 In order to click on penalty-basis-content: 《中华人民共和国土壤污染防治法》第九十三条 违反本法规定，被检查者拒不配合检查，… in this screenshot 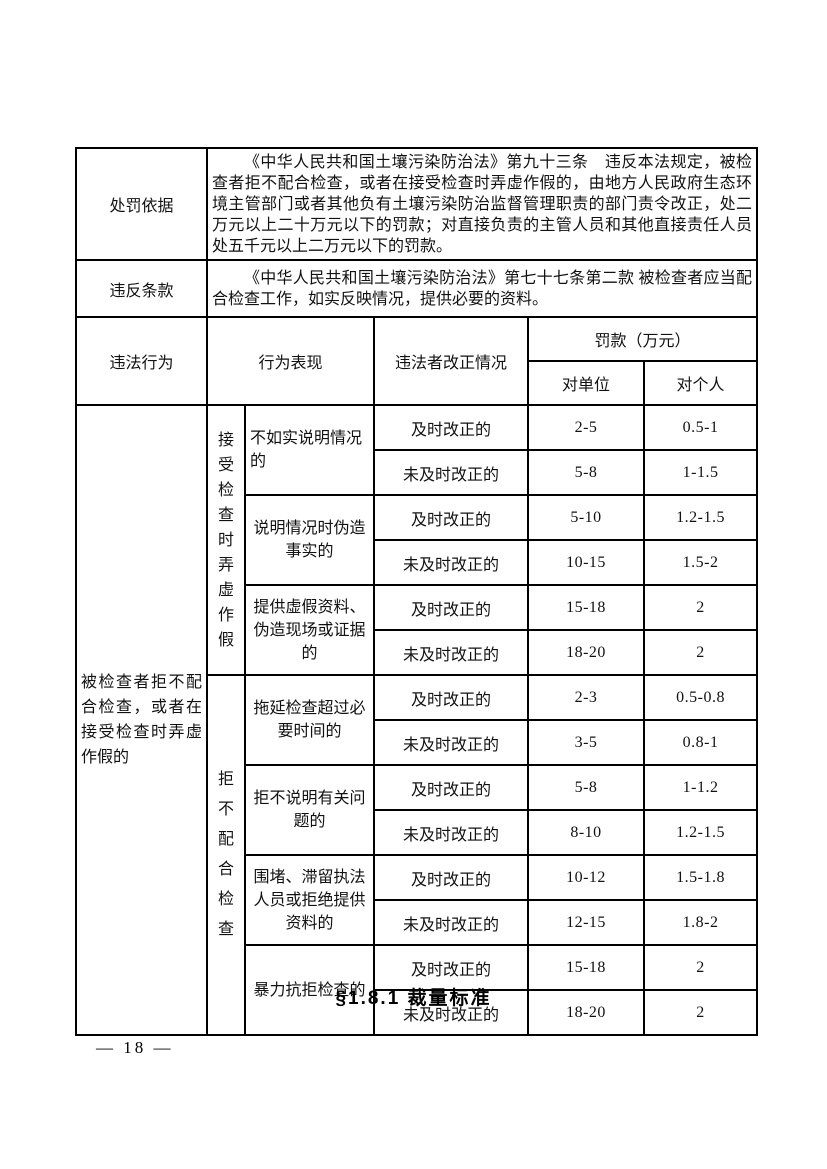, I will do `click(482, 204)`.